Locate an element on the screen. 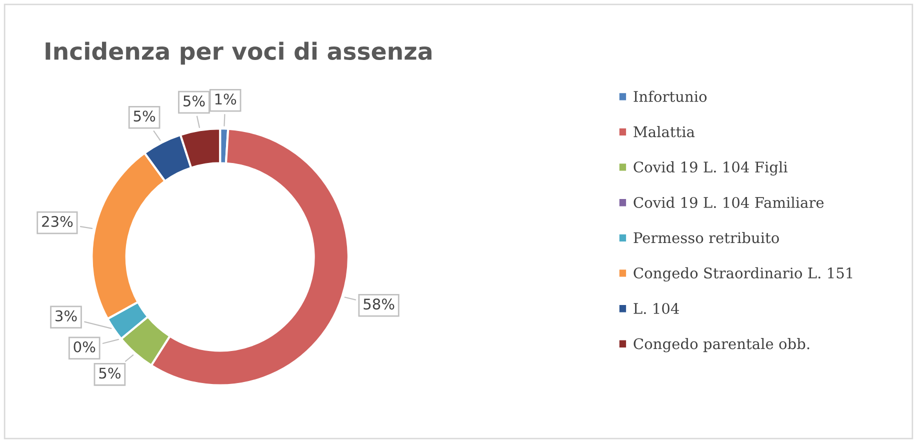  legend-label: Covid 19 L. 104 Figli is located at coordinates (711, 168).